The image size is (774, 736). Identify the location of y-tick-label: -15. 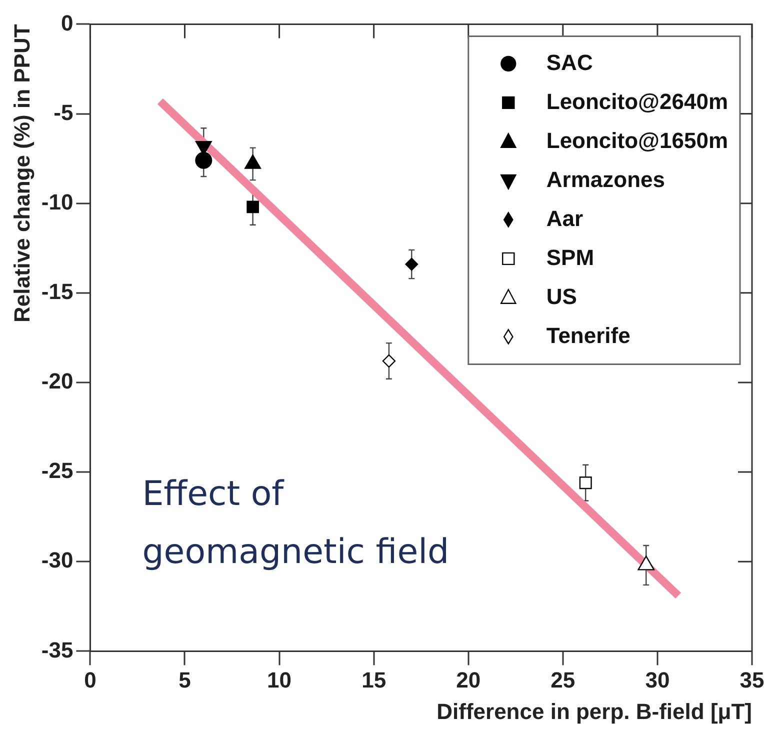
(57, 291).